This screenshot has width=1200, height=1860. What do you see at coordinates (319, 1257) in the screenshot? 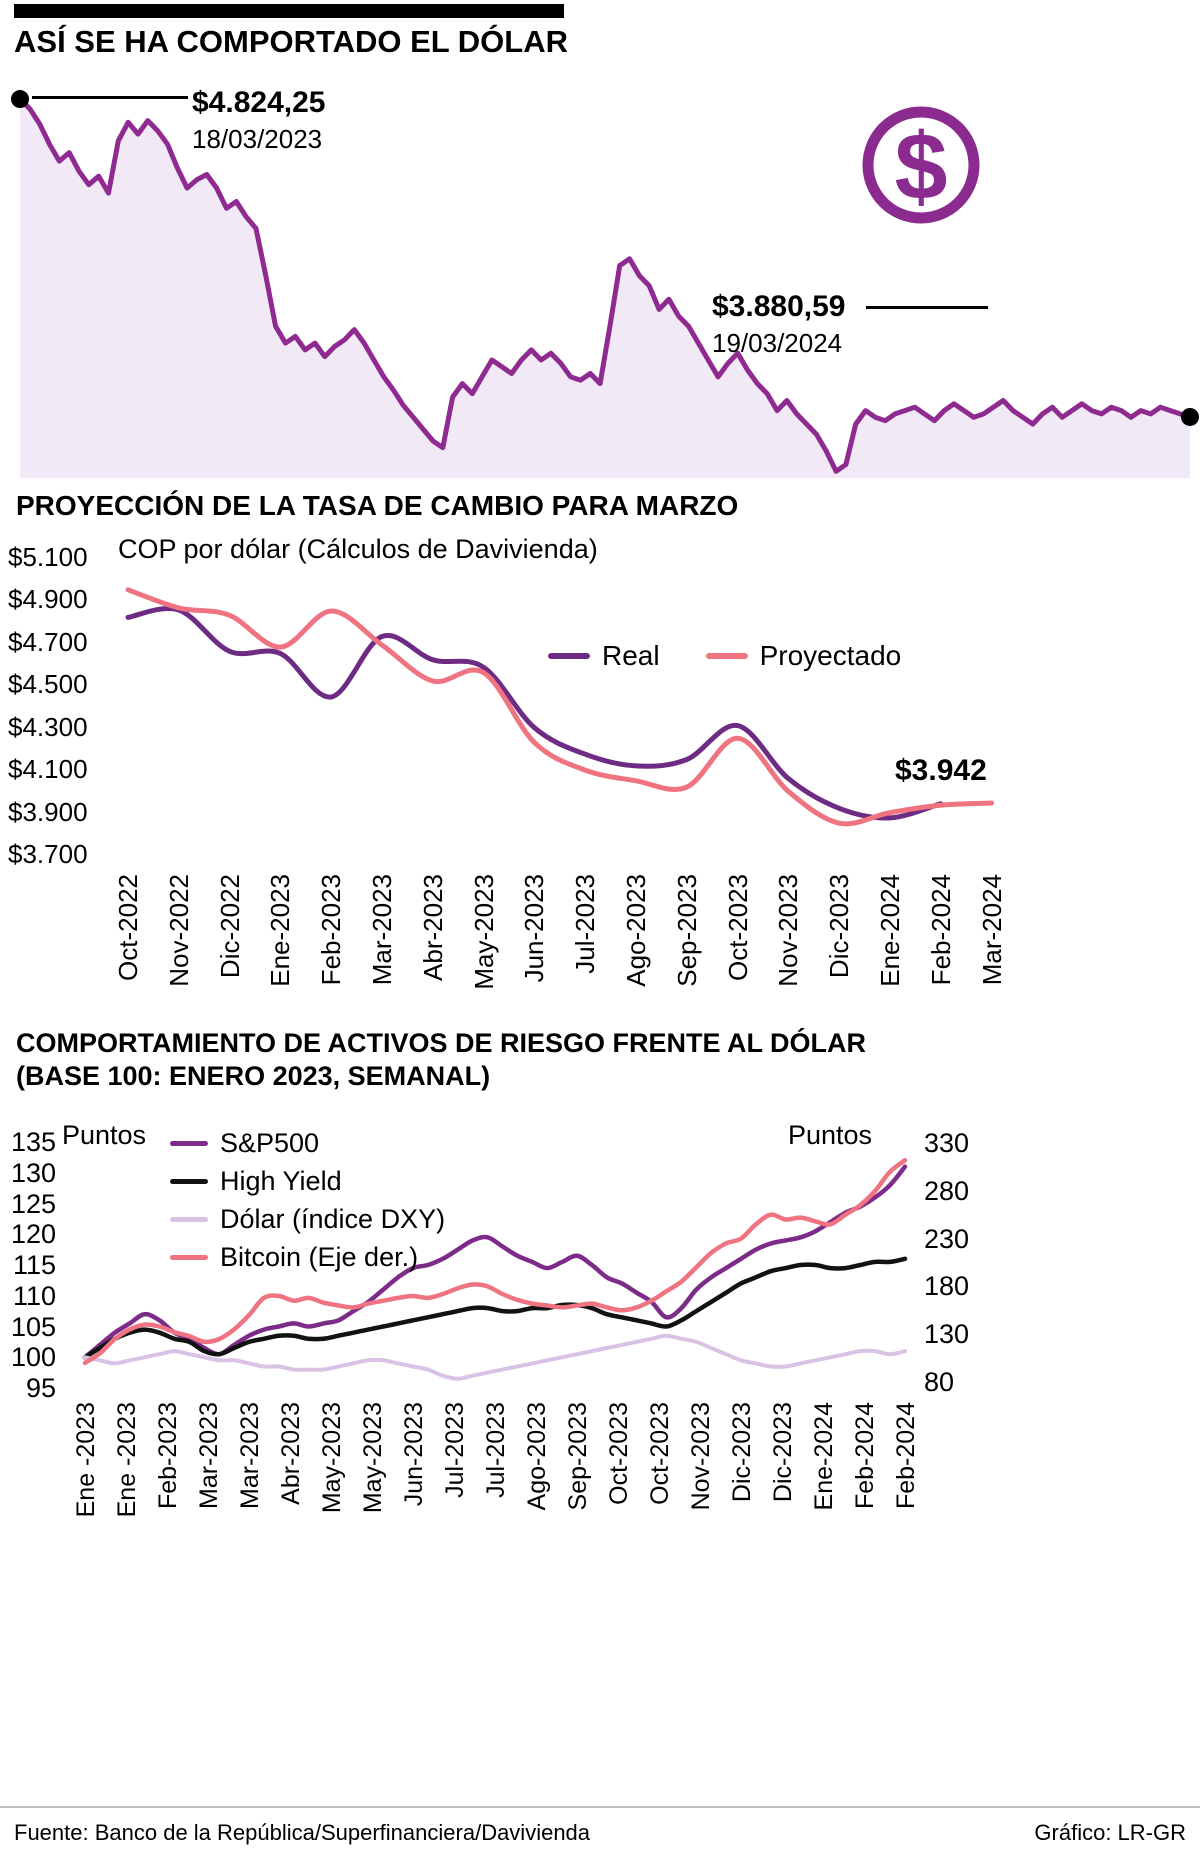
I see `legend-label: Bitcoin (Eje der.)` at bounding box center [319, 1257].